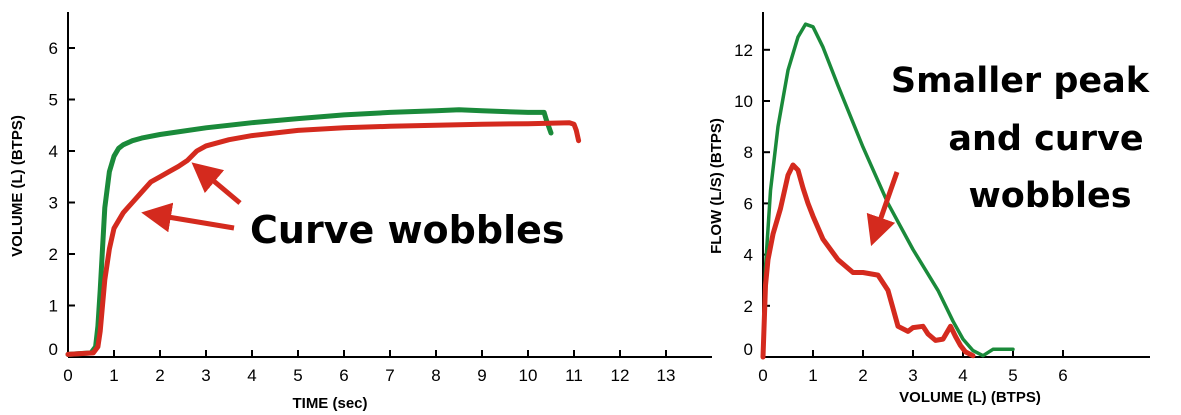 The width and height of the screenshot is (1181, 415). What do you see at coordinates (574, 375) in the screenshot?
I see `left-x-tick-label: 11` at bounding box center [574, 375].